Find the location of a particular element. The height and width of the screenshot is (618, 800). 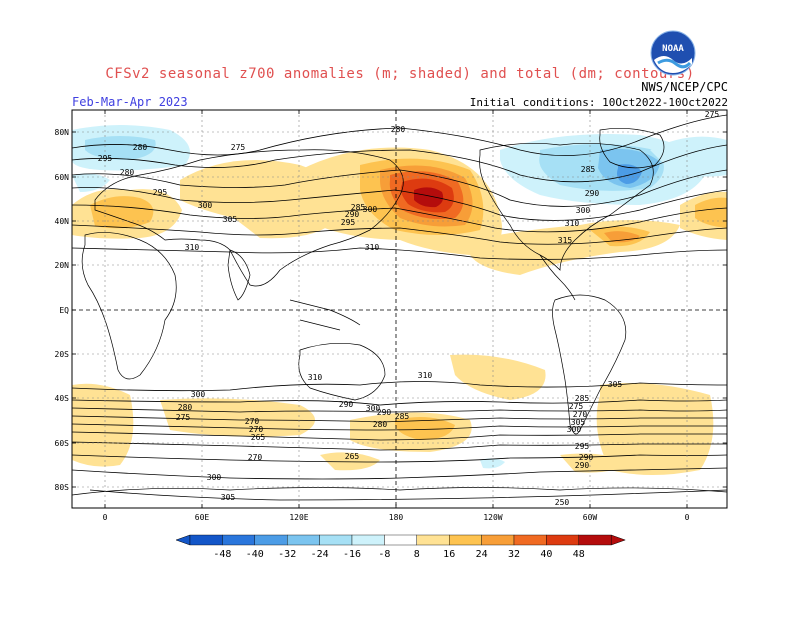

lon-label: 120E is located at coordinates (298, 517).